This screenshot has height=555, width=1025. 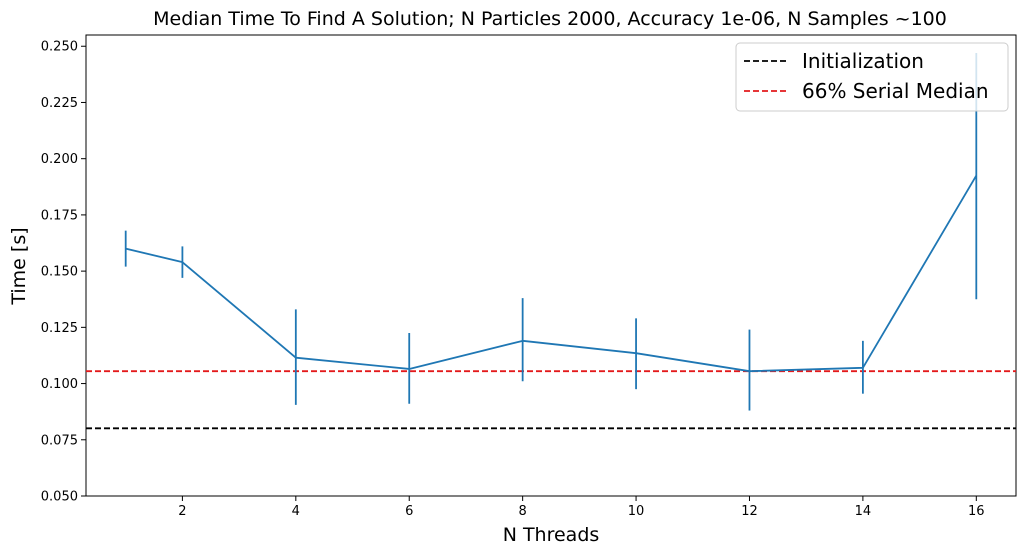 What do you see at coordinates (59, 47) in the screenshot?
I see `y-tick-label: 0.250` at bounding box center [59, 47].